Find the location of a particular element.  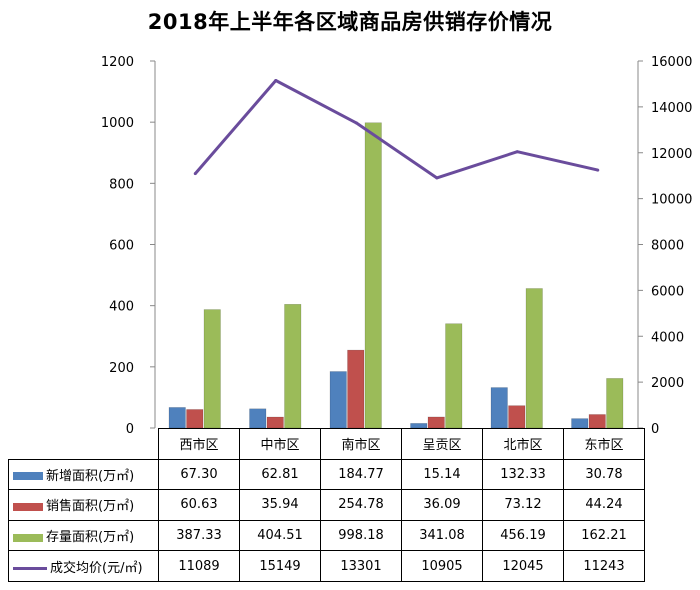

y-tick-label-left: 200 is located at coordinates (121, 368).